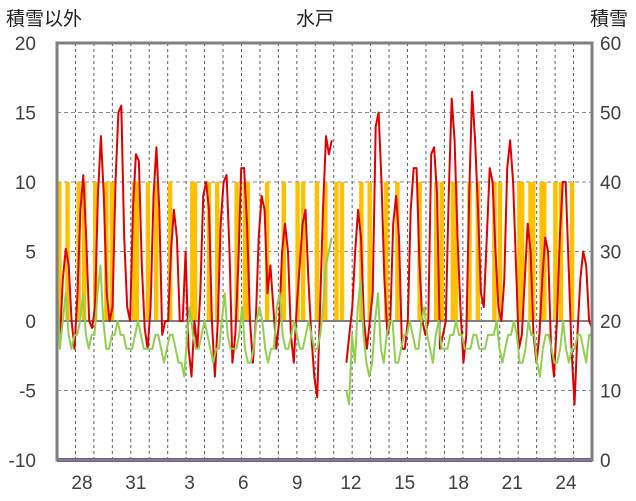  Describe the element at coordinates (610, 392) in the screenshot. I see `y-right-tick-label: 10` at that location.